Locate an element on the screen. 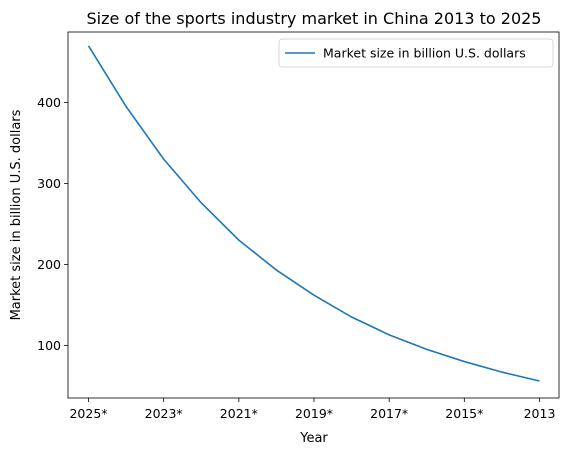 Image resolution: width=571 pixels, height=455 pixels. x-axis-ticks: 2025* 2023* 2021* 2019* 2017* 2015* 2013 is located at coordinates (312, 409).